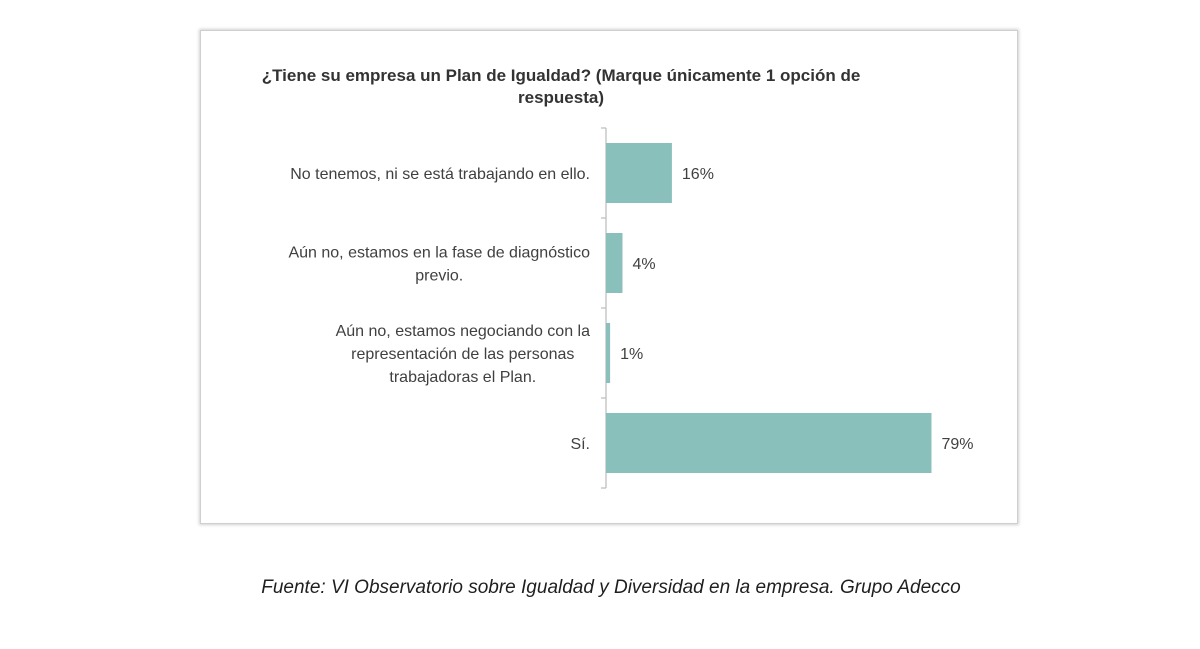  Describe the element at coordinates (580, 444) in the screenshot. I see `category-label-4: Sí.` at that location.